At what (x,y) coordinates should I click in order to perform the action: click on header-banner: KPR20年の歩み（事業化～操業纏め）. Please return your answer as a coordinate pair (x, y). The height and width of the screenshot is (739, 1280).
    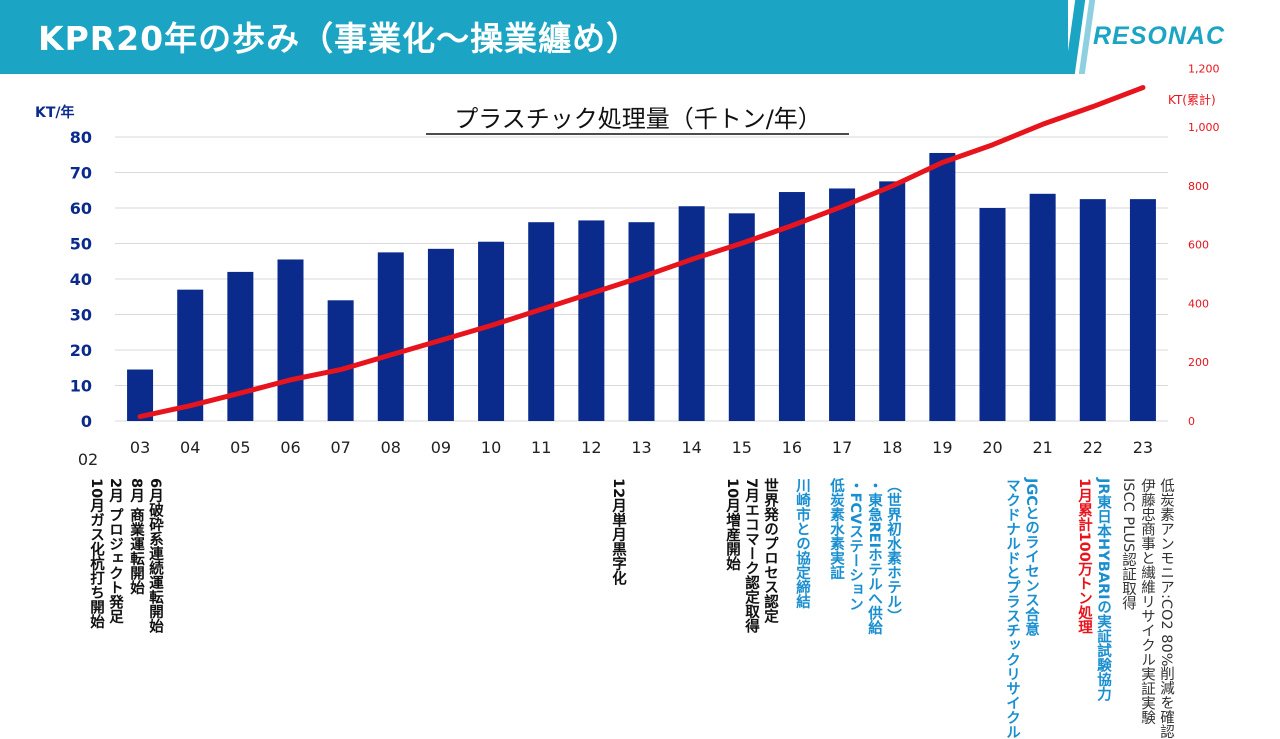
    Looking at the image, I should click on (534, 37).